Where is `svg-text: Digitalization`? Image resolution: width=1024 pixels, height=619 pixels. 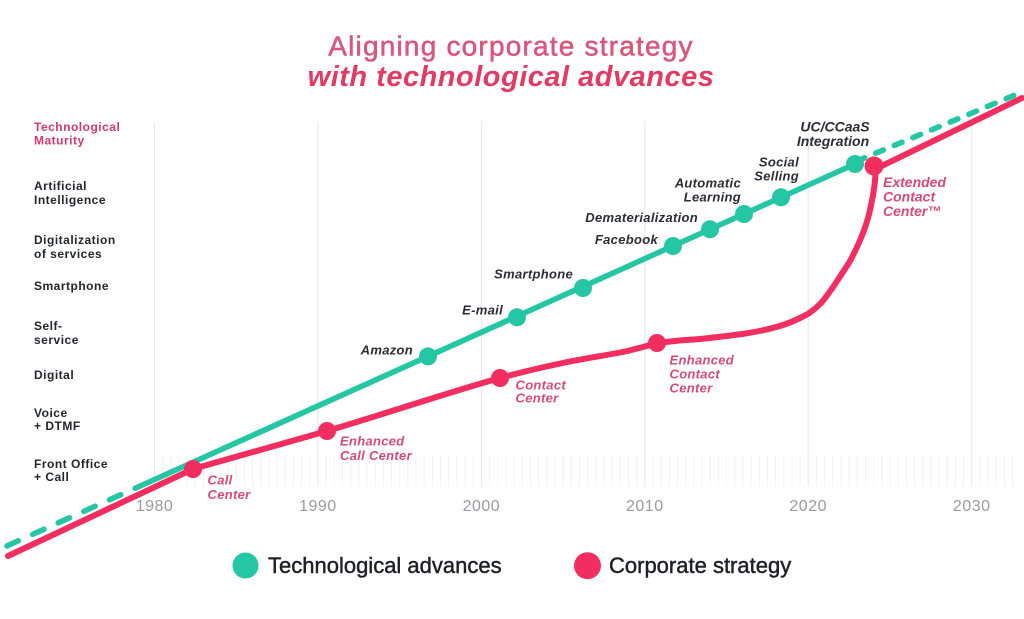 svg-text: Digitalization is located at coordinates (75, 240).